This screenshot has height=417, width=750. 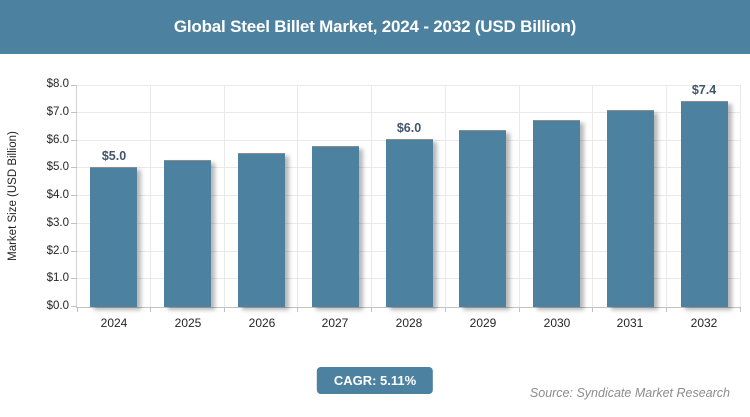 I want to click on y-tick-label: $2.0, so click(x=57, y=250).